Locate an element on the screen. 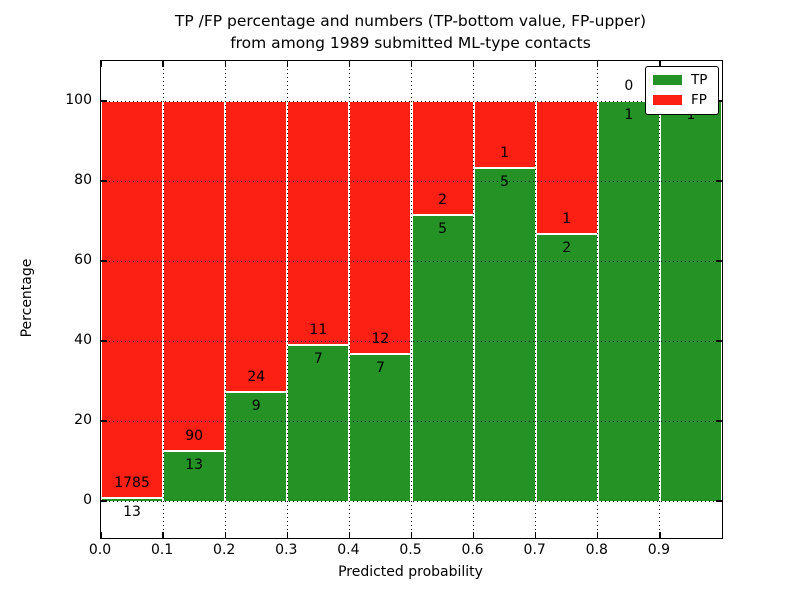  gridline-x-0.2 is located at coordinates (225, 299).